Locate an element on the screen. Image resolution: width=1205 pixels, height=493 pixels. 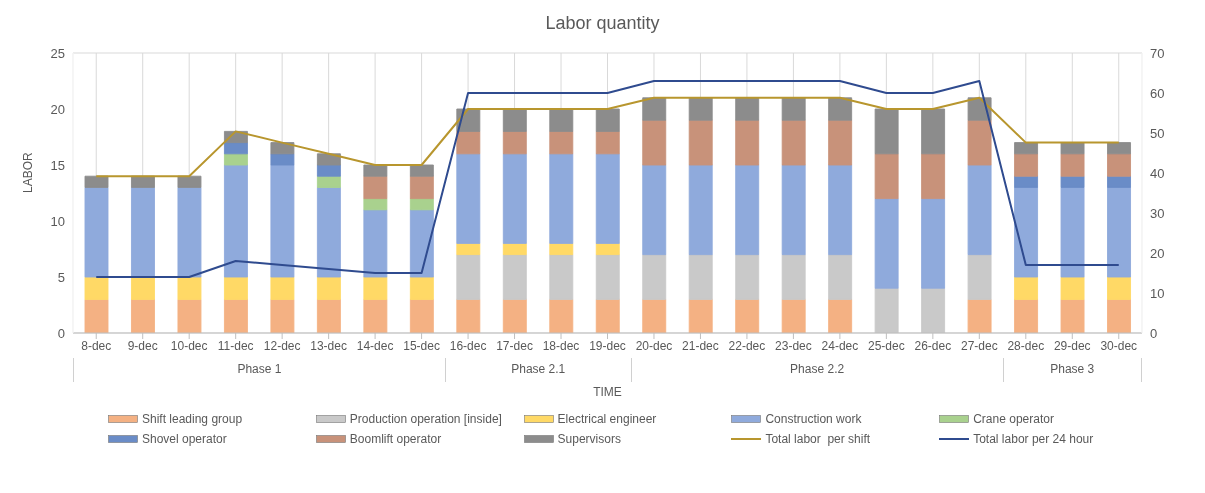
y2-tick-label: 0 is located at coordinates (1154, 333).